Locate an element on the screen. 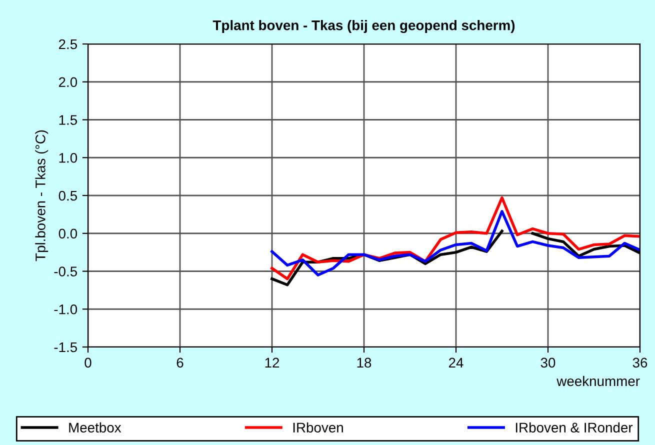  legend-label: Meetbox is located at coordinates (95, 427).